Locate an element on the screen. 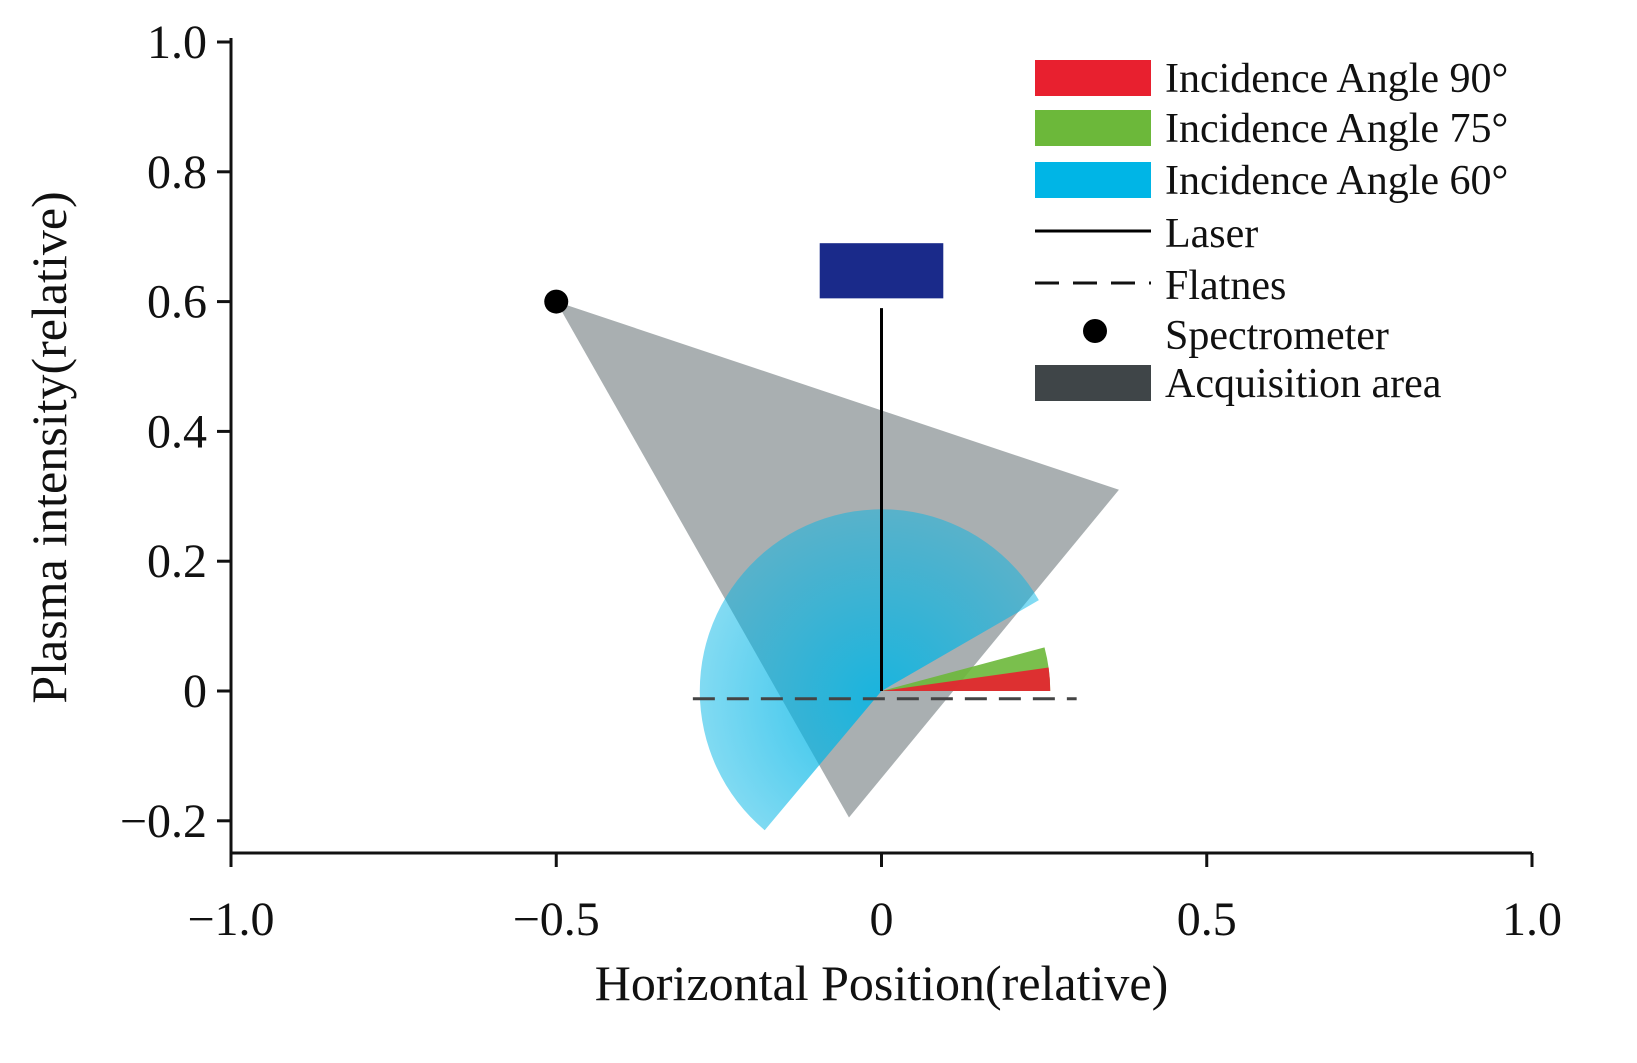  legend-swatch-angle75 is located at coordinates (1093, 128).